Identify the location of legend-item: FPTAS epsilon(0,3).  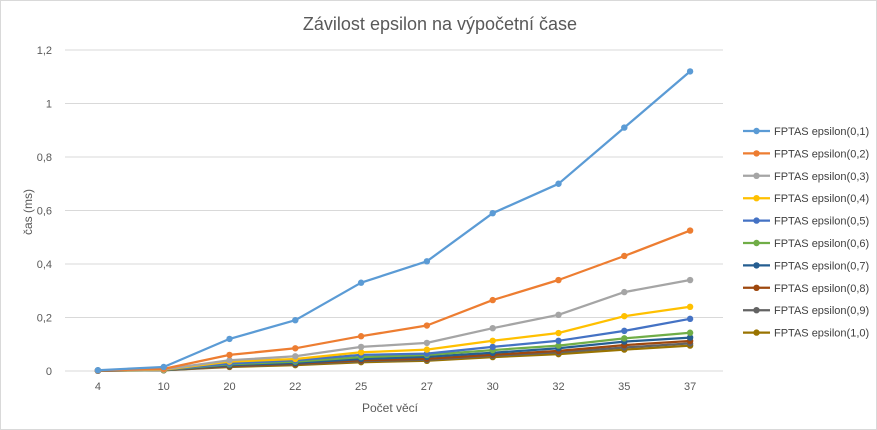
(806, 177).